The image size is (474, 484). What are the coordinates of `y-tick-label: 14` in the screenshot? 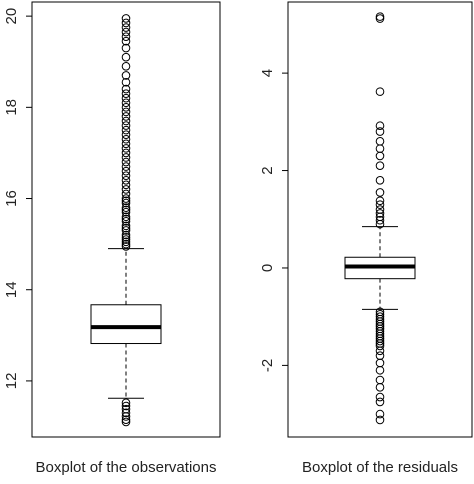 It's located at (11, 289).